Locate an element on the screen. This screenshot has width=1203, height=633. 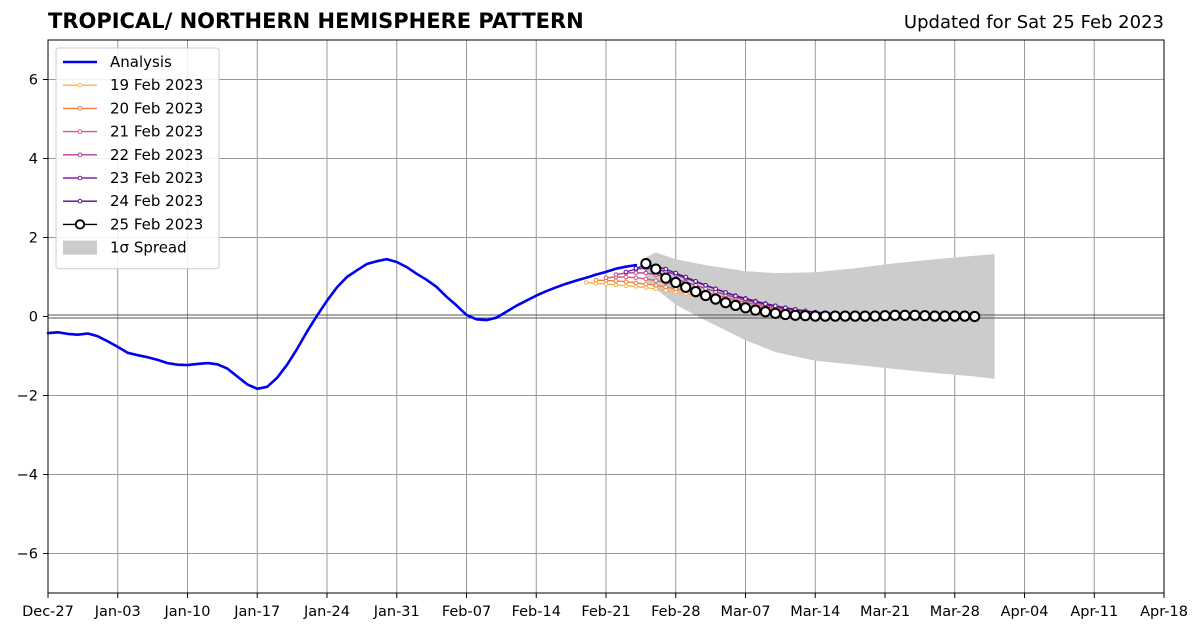
legend-entry: 21 Feb 2023 is located at coordinates (133, 132).